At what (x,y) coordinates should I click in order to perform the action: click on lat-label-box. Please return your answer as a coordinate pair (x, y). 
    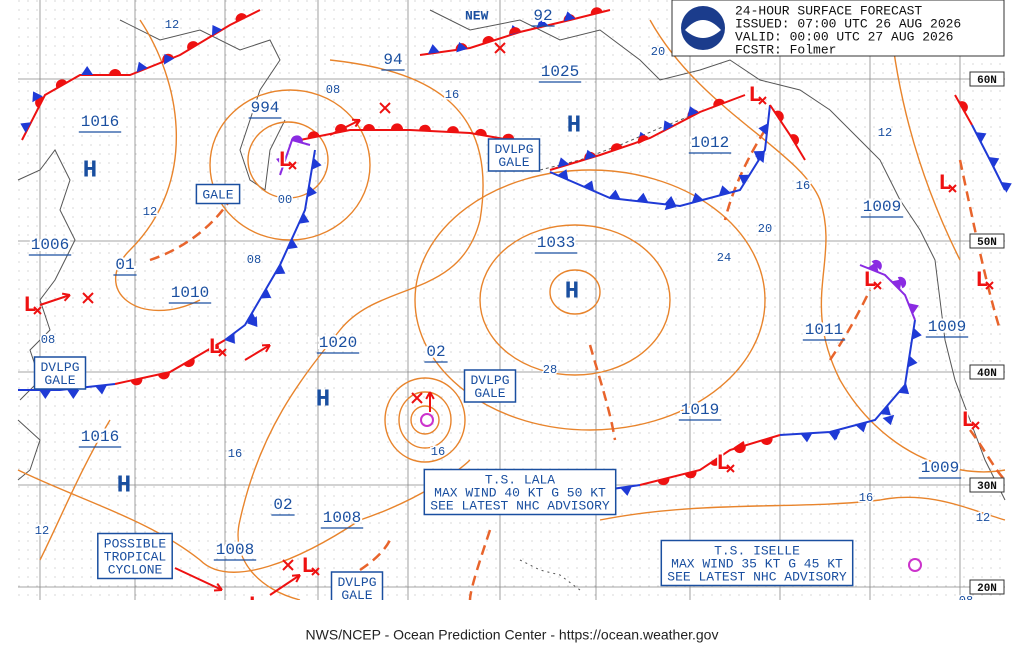
    Looking at the image, I should click on (987, 587).